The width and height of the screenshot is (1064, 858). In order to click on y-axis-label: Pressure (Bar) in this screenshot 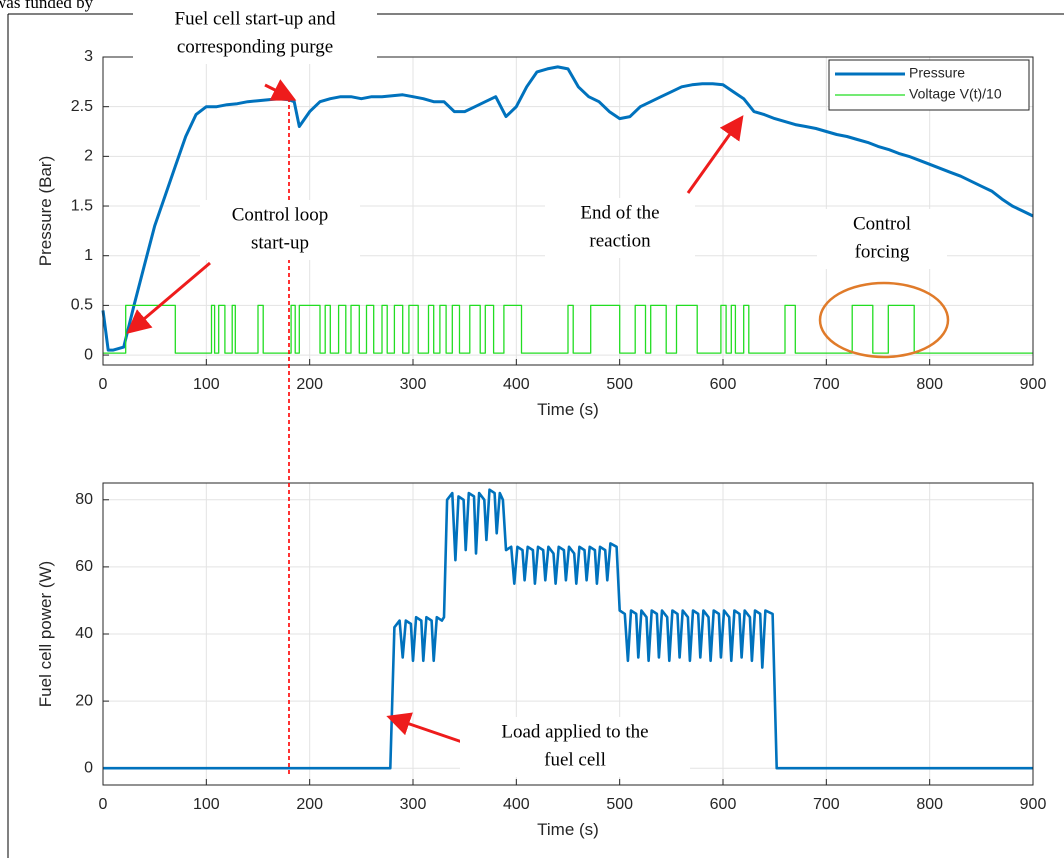, I will do `click(45, 211)`.